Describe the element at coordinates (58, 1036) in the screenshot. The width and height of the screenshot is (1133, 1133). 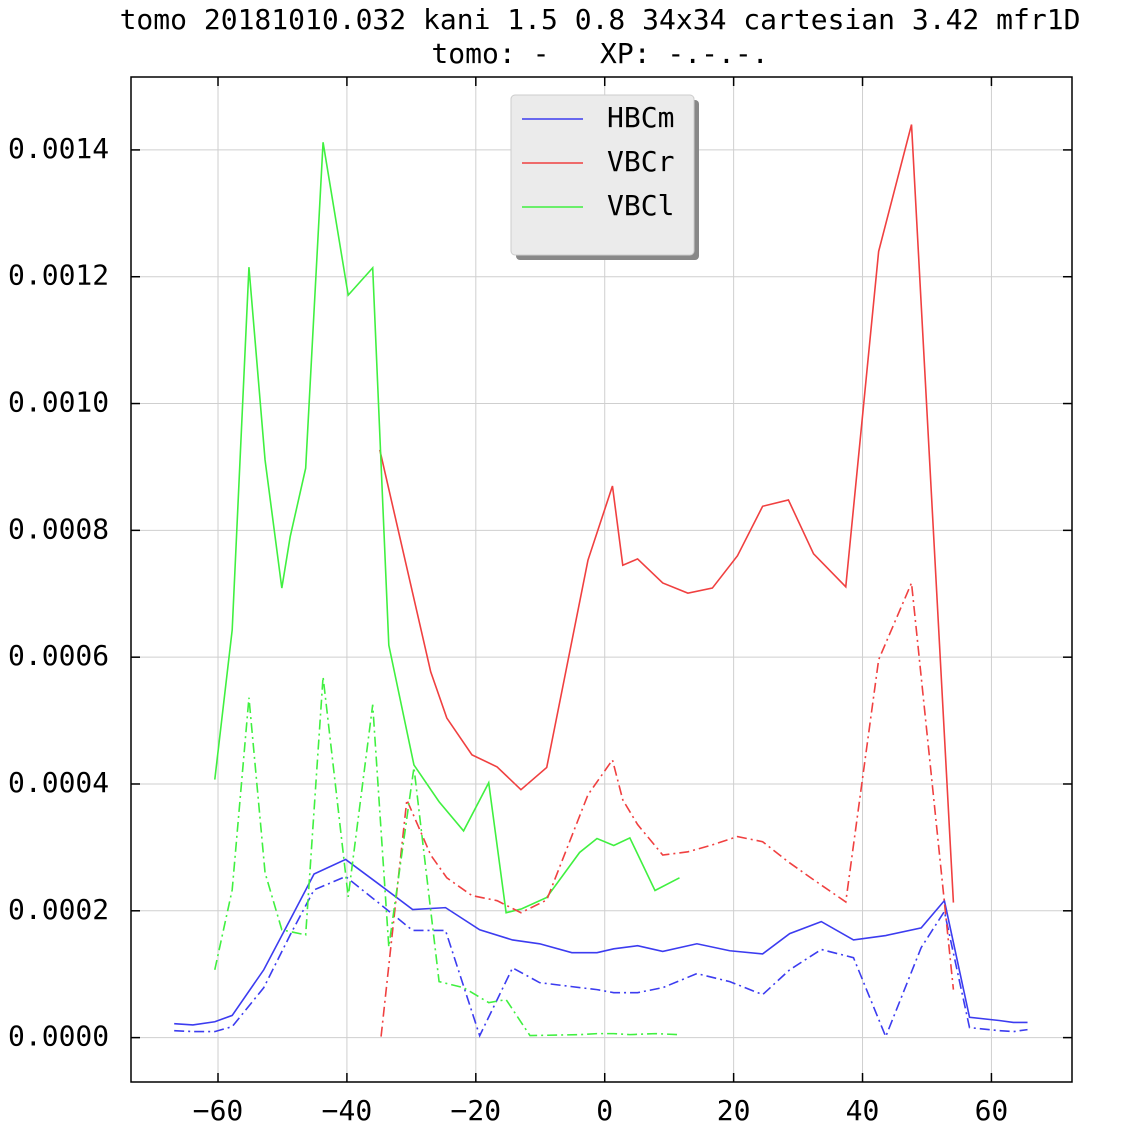
I see `y-tick-label: 0.0000` at that location.